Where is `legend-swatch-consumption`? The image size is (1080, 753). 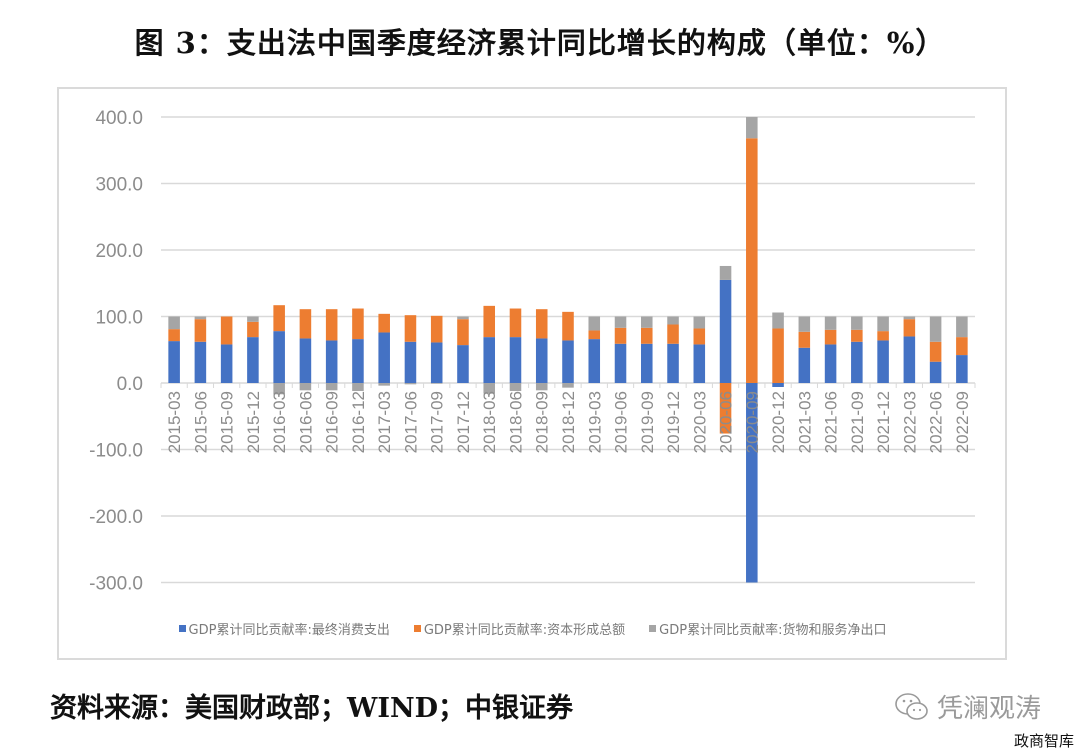 legend-swatch-consumption is located at coordinates (182, 628).